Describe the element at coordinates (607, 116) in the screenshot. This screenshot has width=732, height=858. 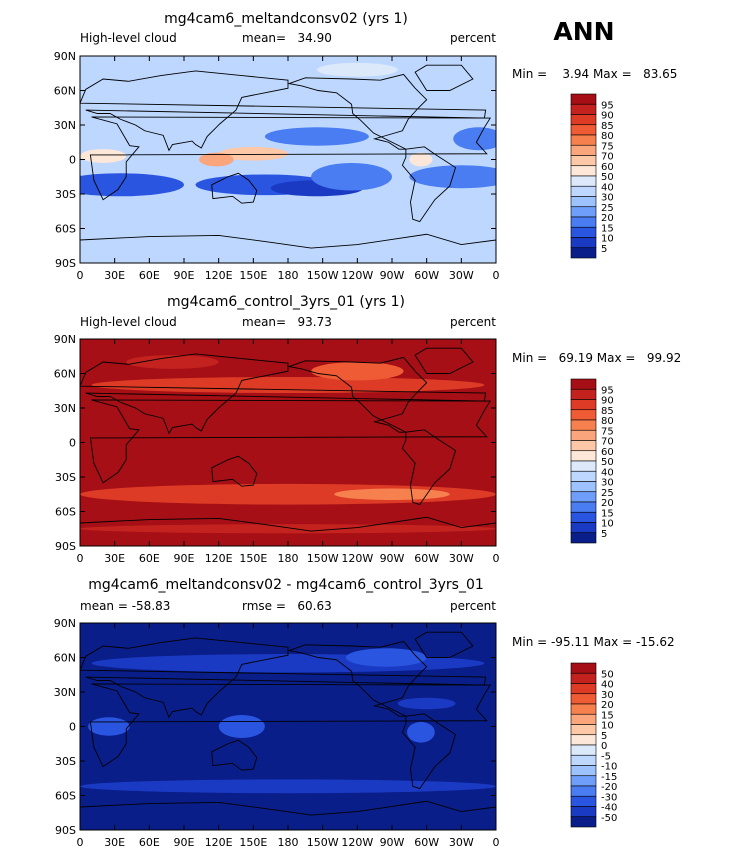
I see `colorbar-label: 90` at that location.